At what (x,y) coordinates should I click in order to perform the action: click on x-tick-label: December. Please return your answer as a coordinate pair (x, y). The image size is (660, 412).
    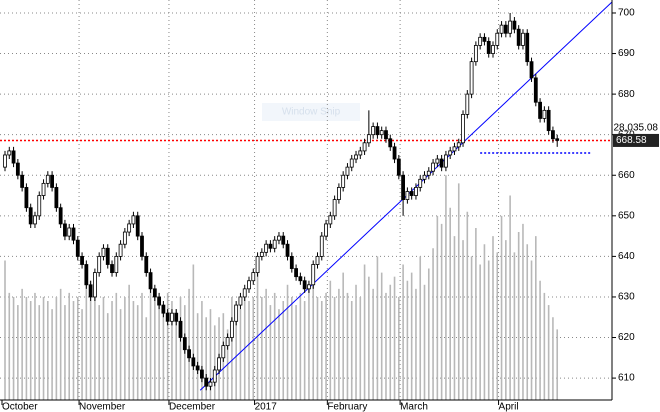
    Looking at the image, I should click on (192, 407).